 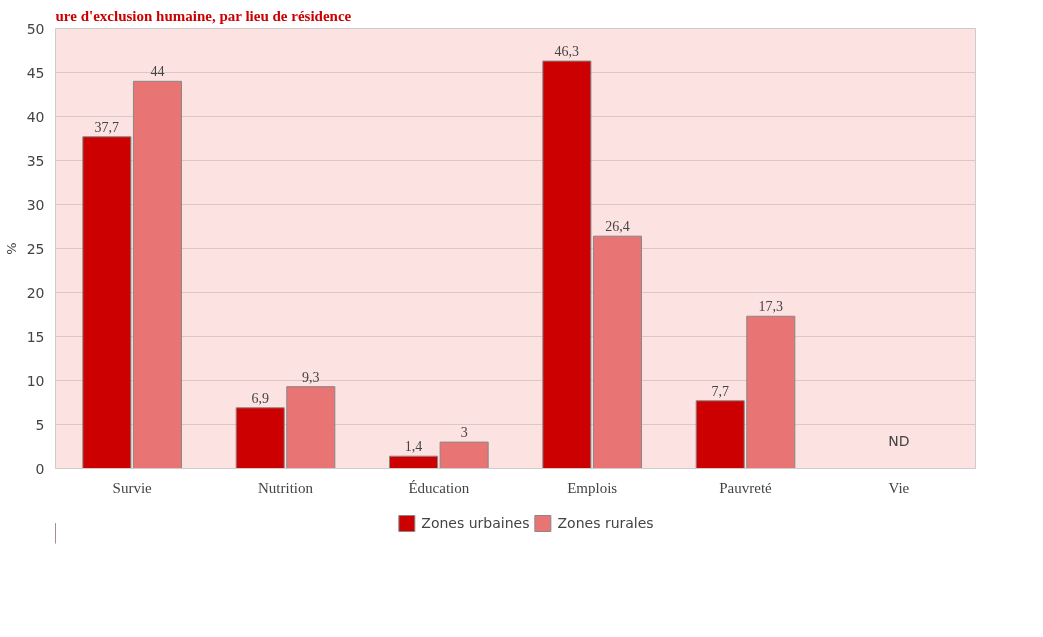 I want to click on x-tick-label: Éducation, so click(x=439, y=487).